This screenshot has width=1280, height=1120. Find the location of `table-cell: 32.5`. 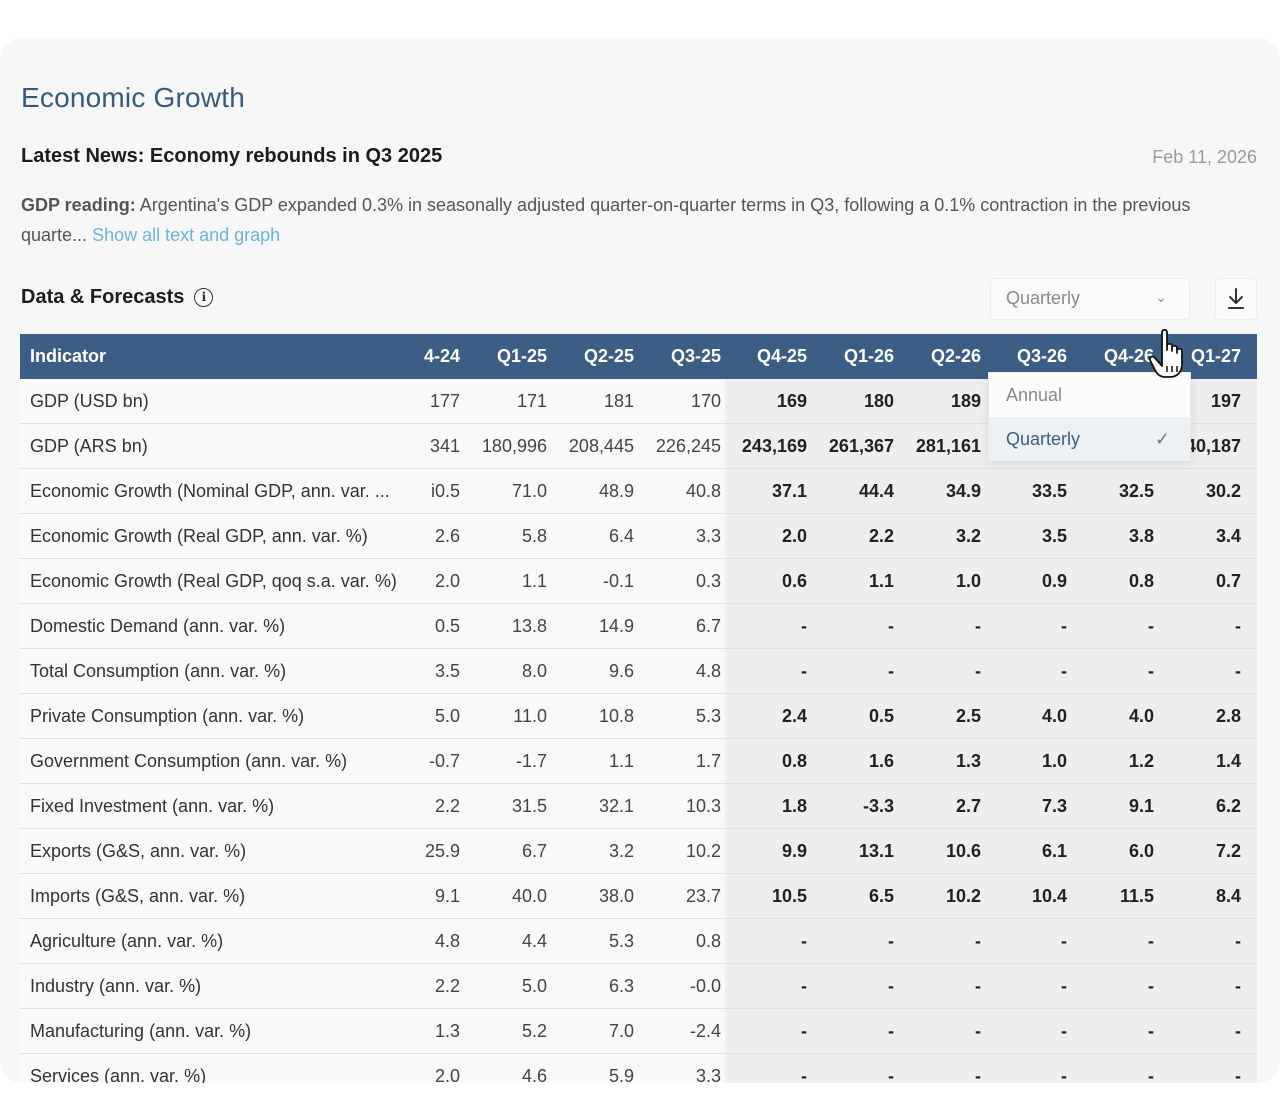

table-cell: 32.5 is located at coordinates (1136, 491).